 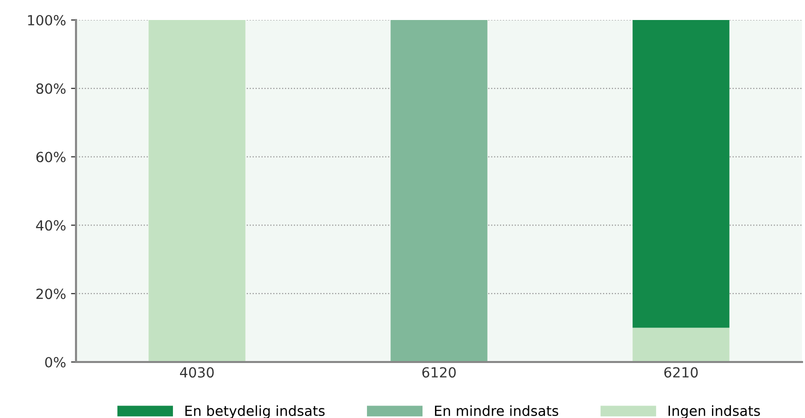 I want to click on y-tick-label: 60%, so click(x=51, y=157).